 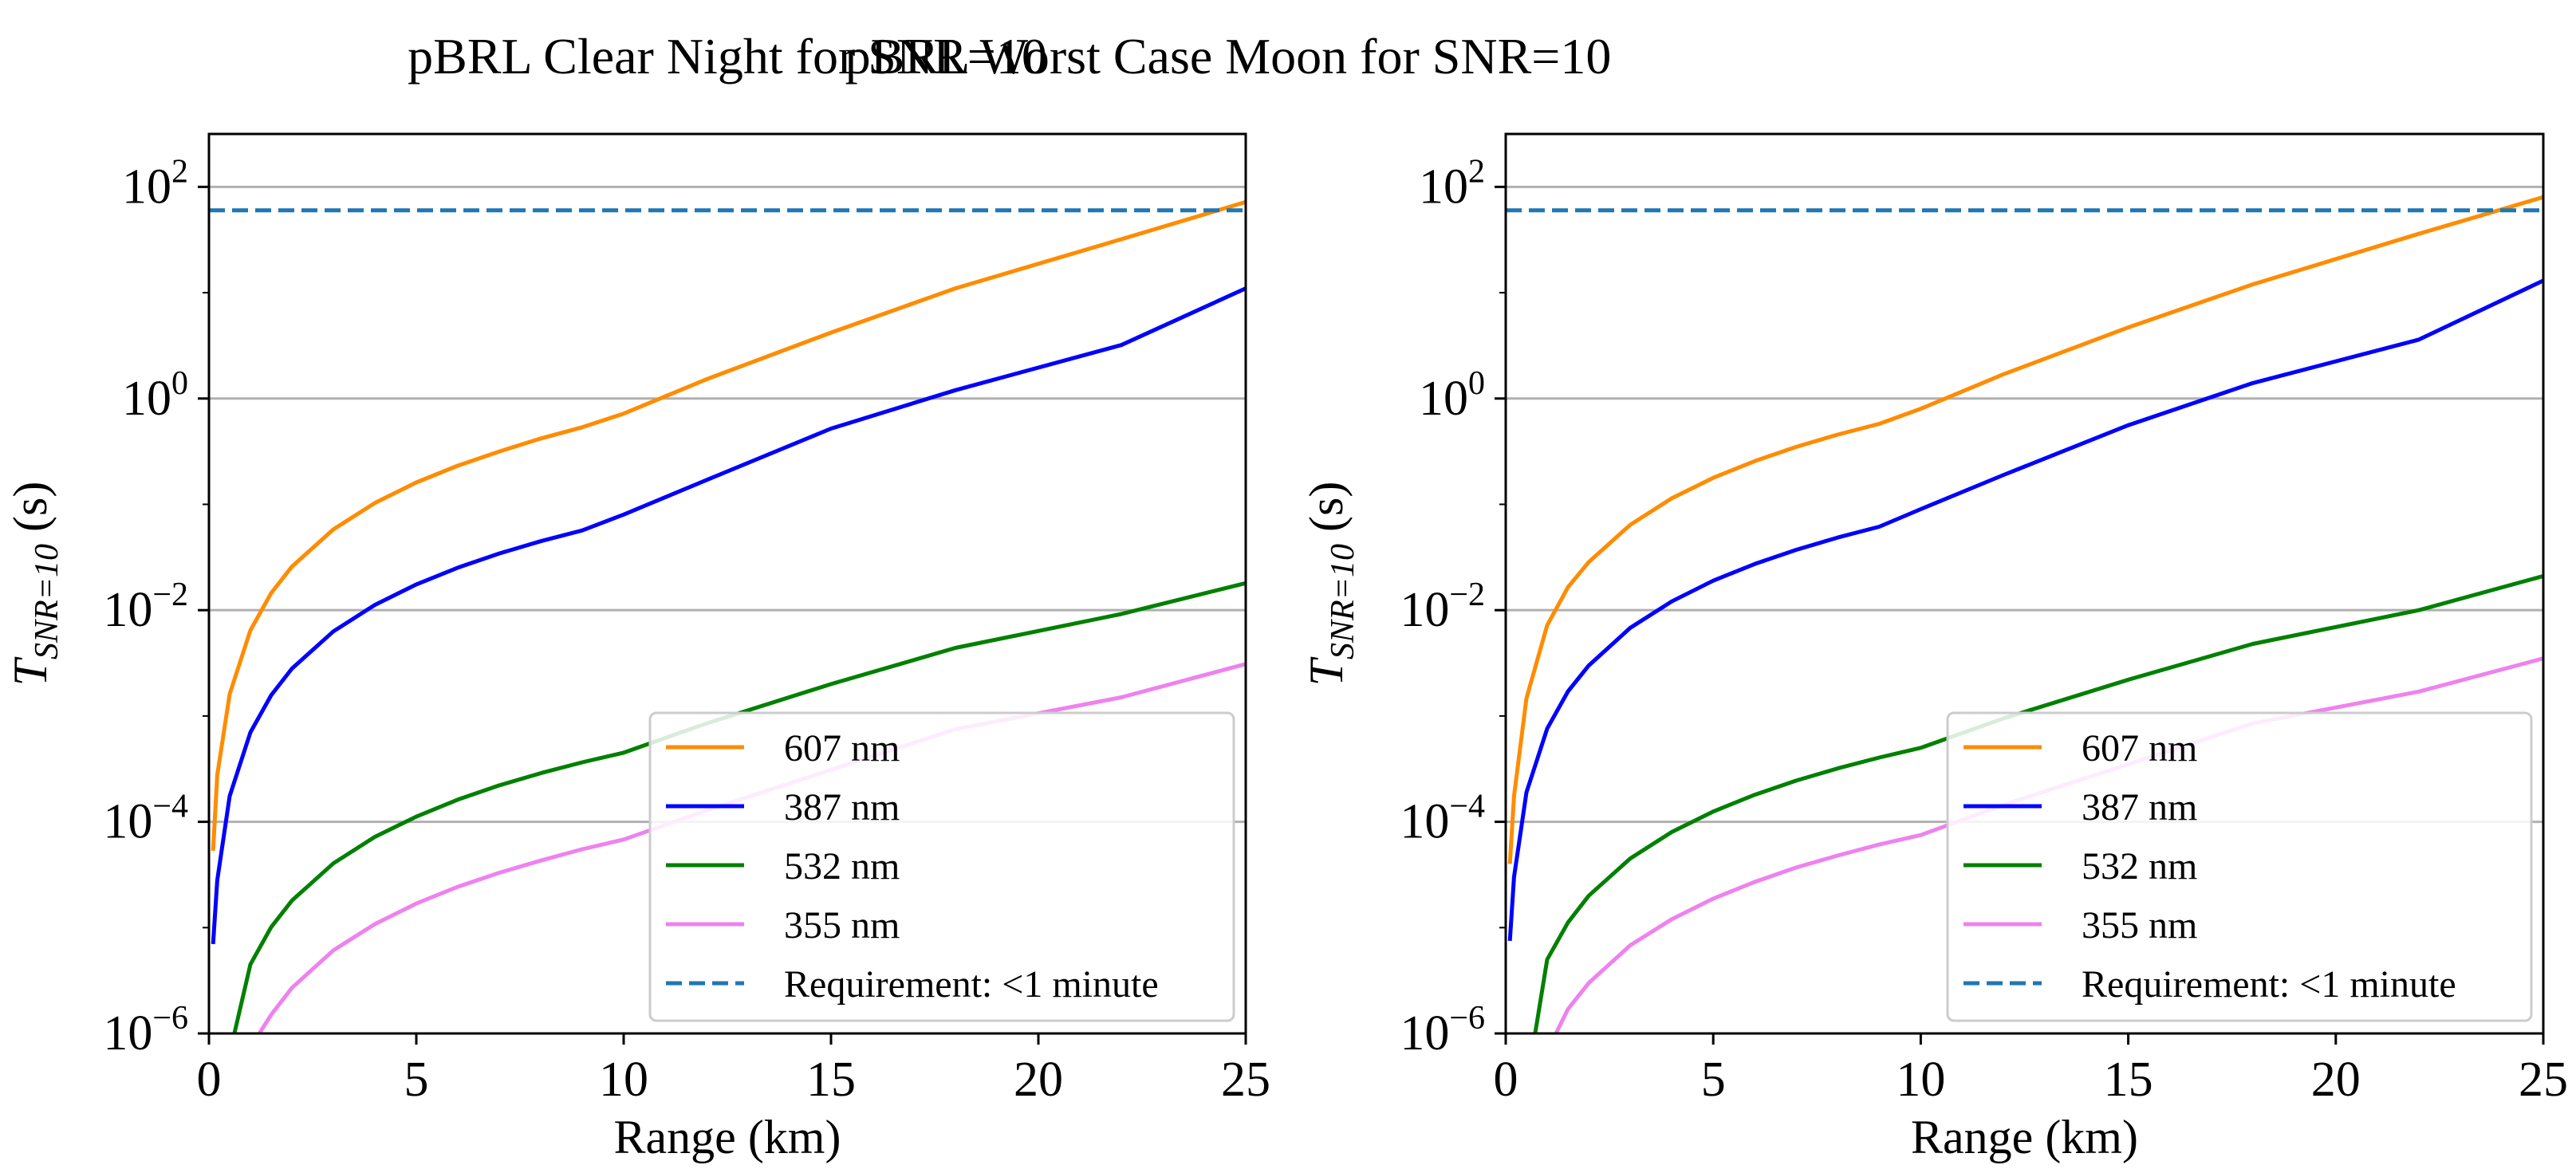 I want to click on chart-title: pBRL Clear Night for SNR=10, so click(x=727, y=56).